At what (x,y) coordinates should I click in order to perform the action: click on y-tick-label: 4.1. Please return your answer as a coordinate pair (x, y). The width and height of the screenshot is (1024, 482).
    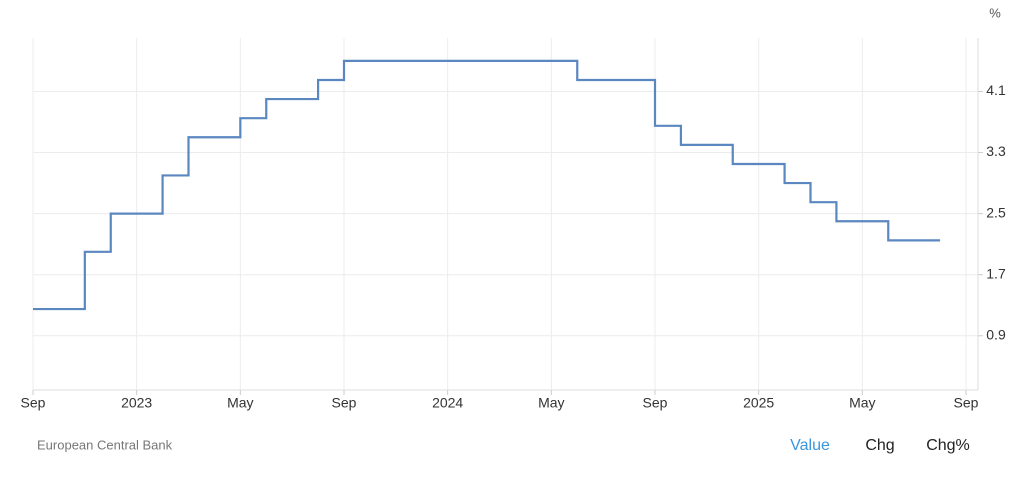
    Looking at the image, I should click on (996, 90).